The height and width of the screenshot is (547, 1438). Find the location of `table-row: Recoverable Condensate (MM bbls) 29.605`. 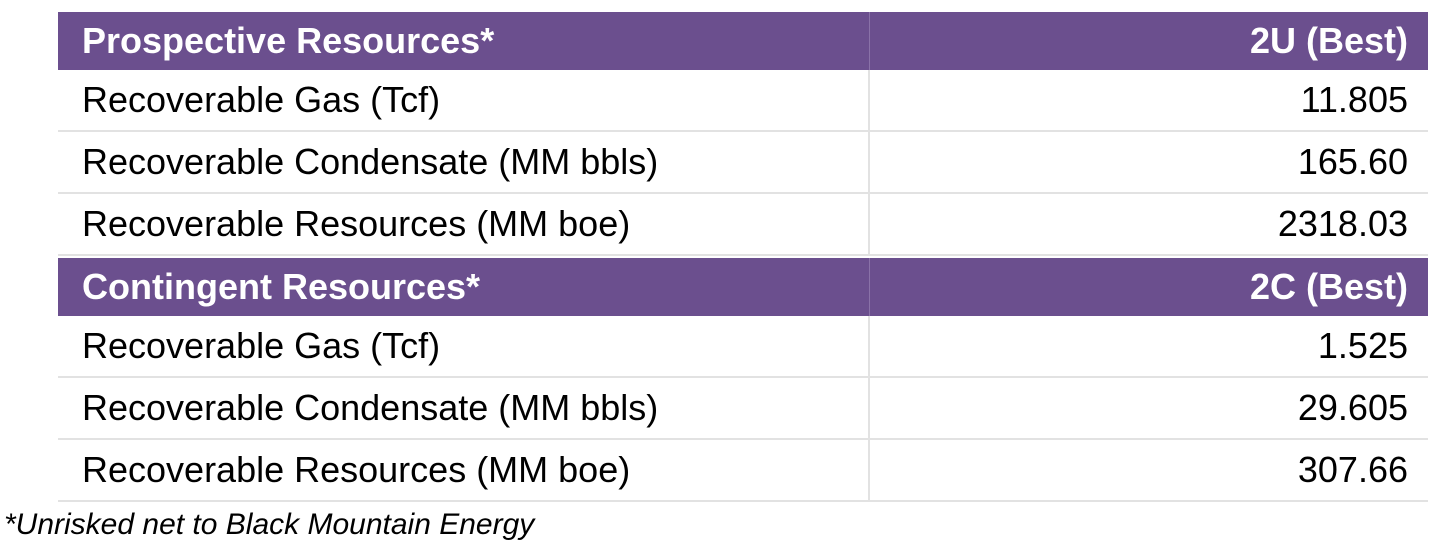

table-row: Recoverable Condensate (MM bbls) 29.605 is located at coordinates (743, 409).